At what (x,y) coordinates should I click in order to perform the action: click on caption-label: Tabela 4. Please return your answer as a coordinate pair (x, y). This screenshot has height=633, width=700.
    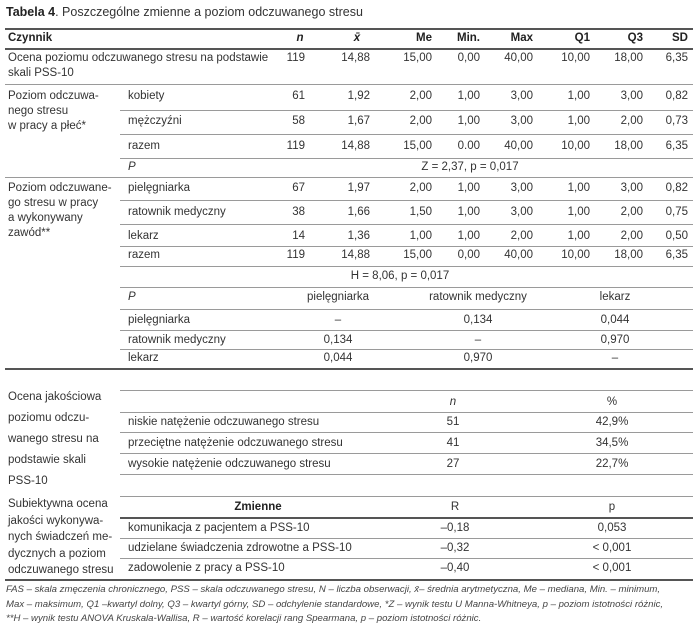
    Looking at the image, I should click on (31, 12).